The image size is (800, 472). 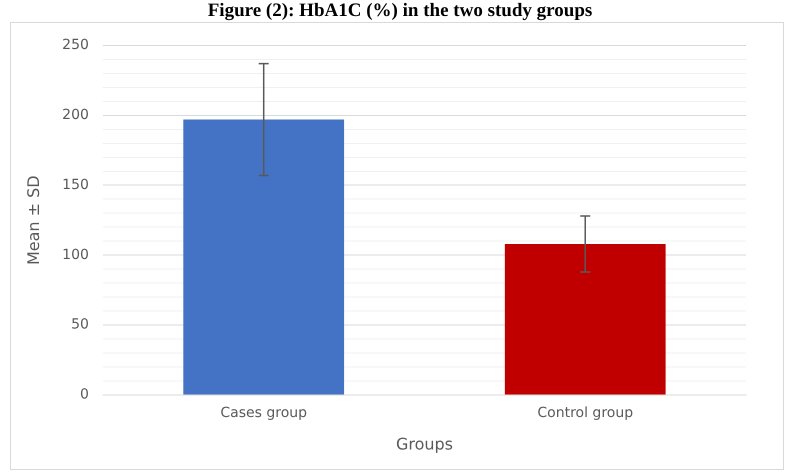 I want to click on x-tick-label: Control group, so click(x=585, y=413).